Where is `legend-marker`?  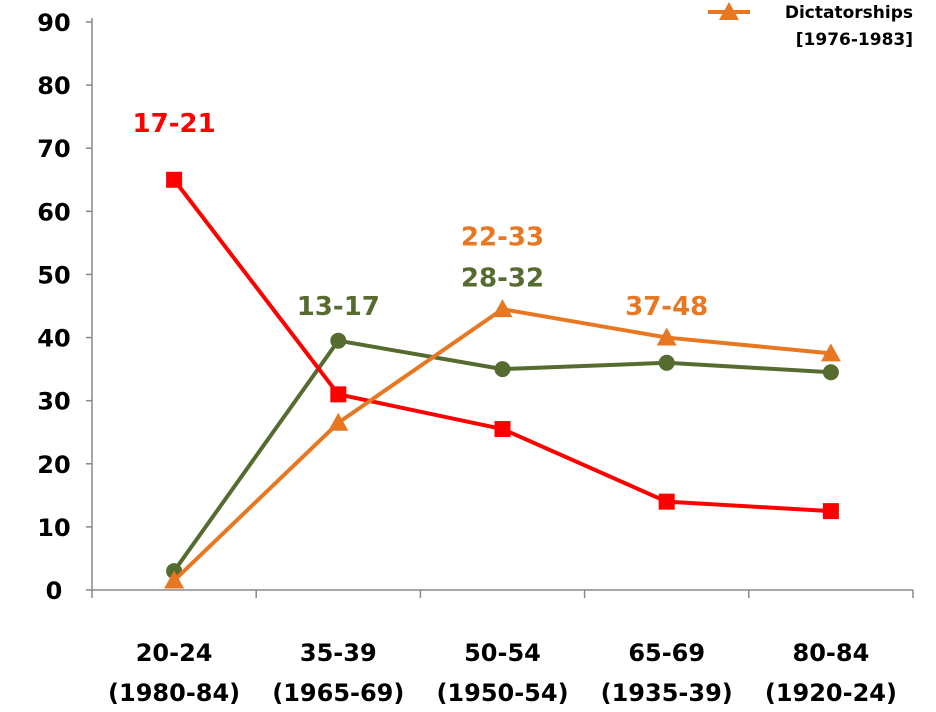 legend-marker is located at coordinates (729, 11).